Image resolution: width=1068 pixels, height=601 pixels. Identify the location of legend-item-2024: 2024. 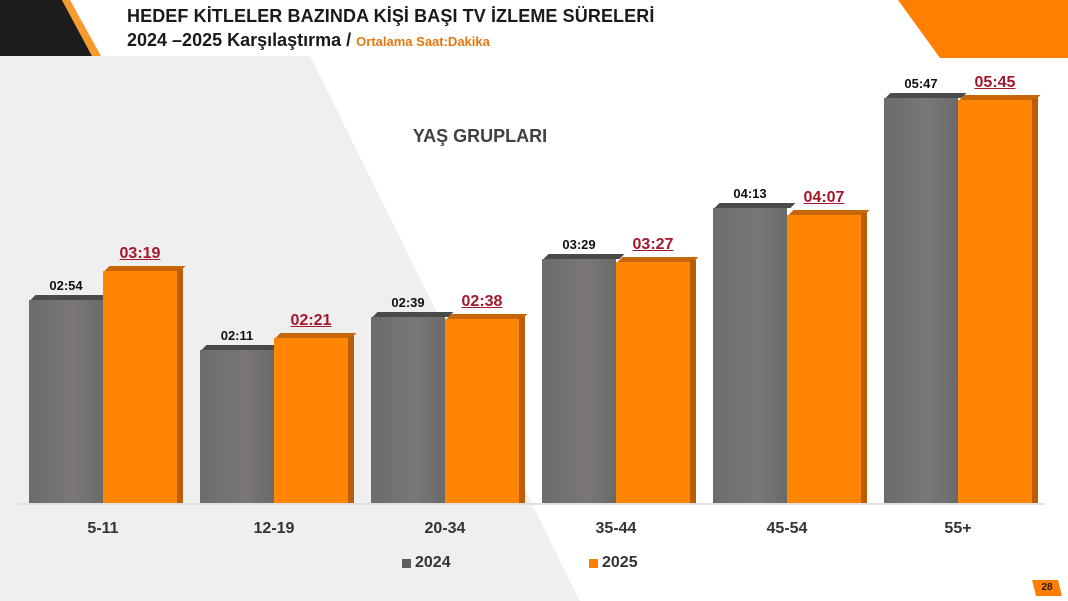
(426, 563).